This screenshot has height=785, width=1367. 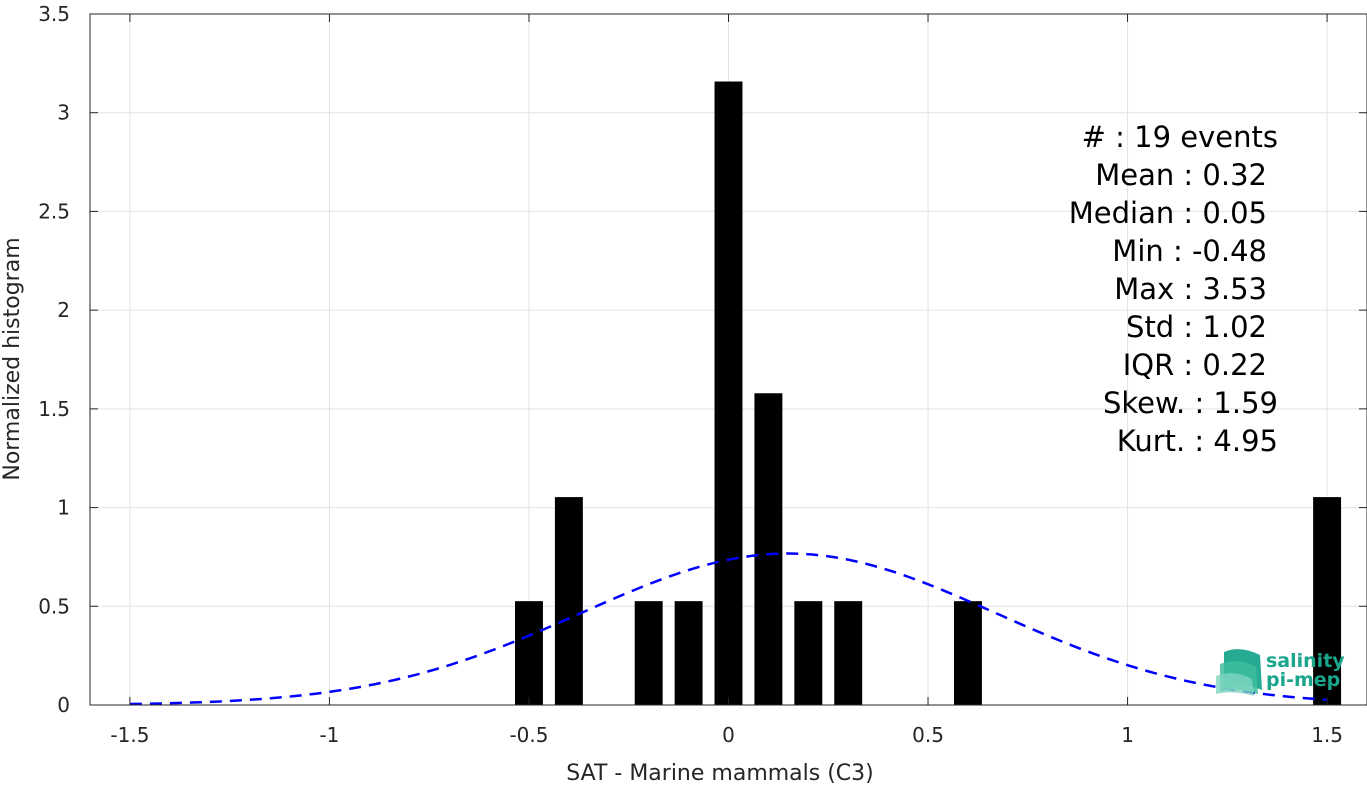 I want to click on x-tick-label: -1, so click(x=329, y=735).